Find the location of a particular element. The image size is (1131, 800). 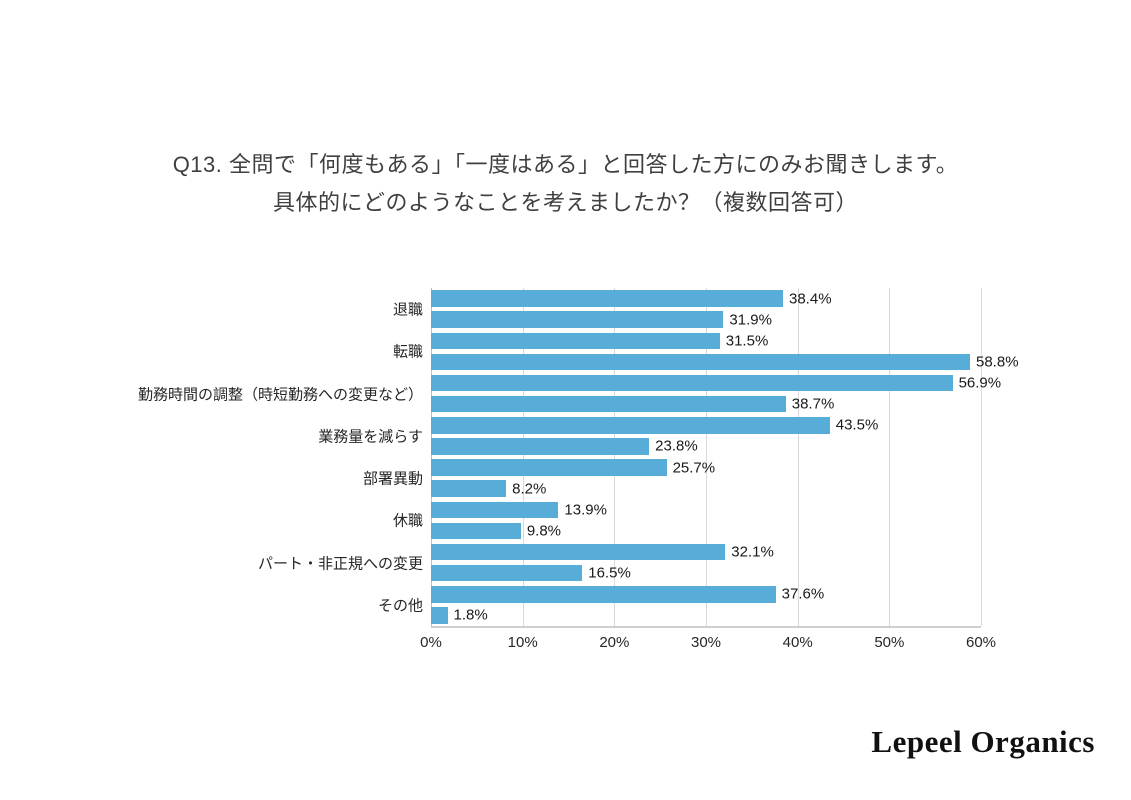

category-label: 勤務時間の調整（時短勤務への変更など） is located at coordinates (280, 395).